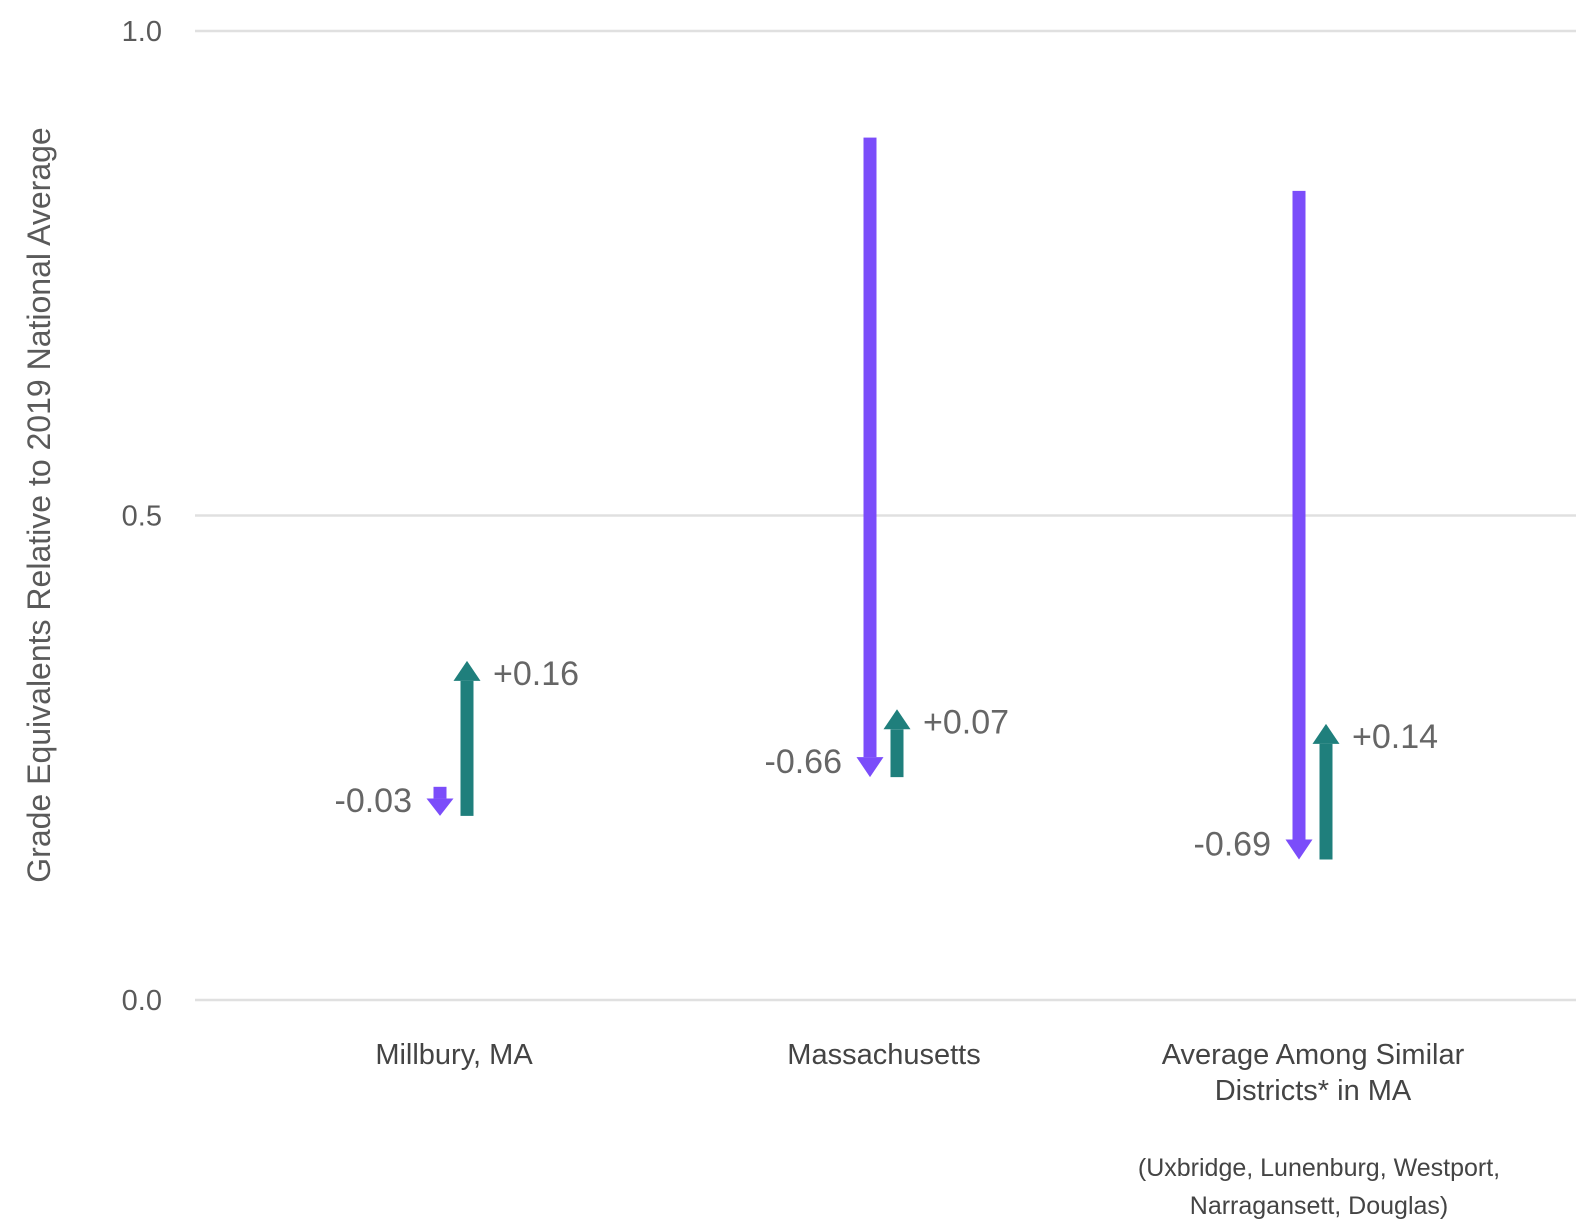  What do you see at coordinates (883, 1055) in the screenshot?
I see `category-label: Massachusetts` at bounding box center [883, 1055].